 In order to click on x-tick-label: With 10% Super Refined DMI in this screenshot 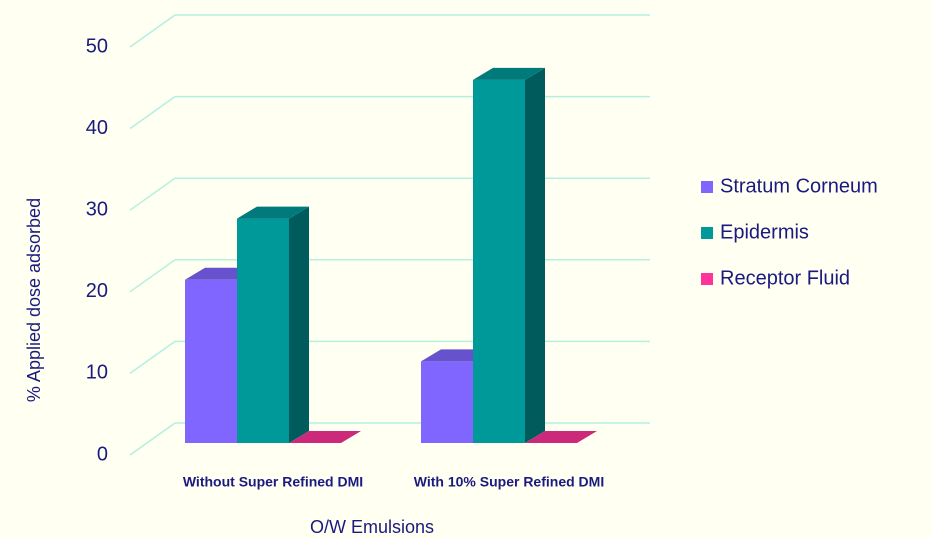, I will do `click(509, 482)`.